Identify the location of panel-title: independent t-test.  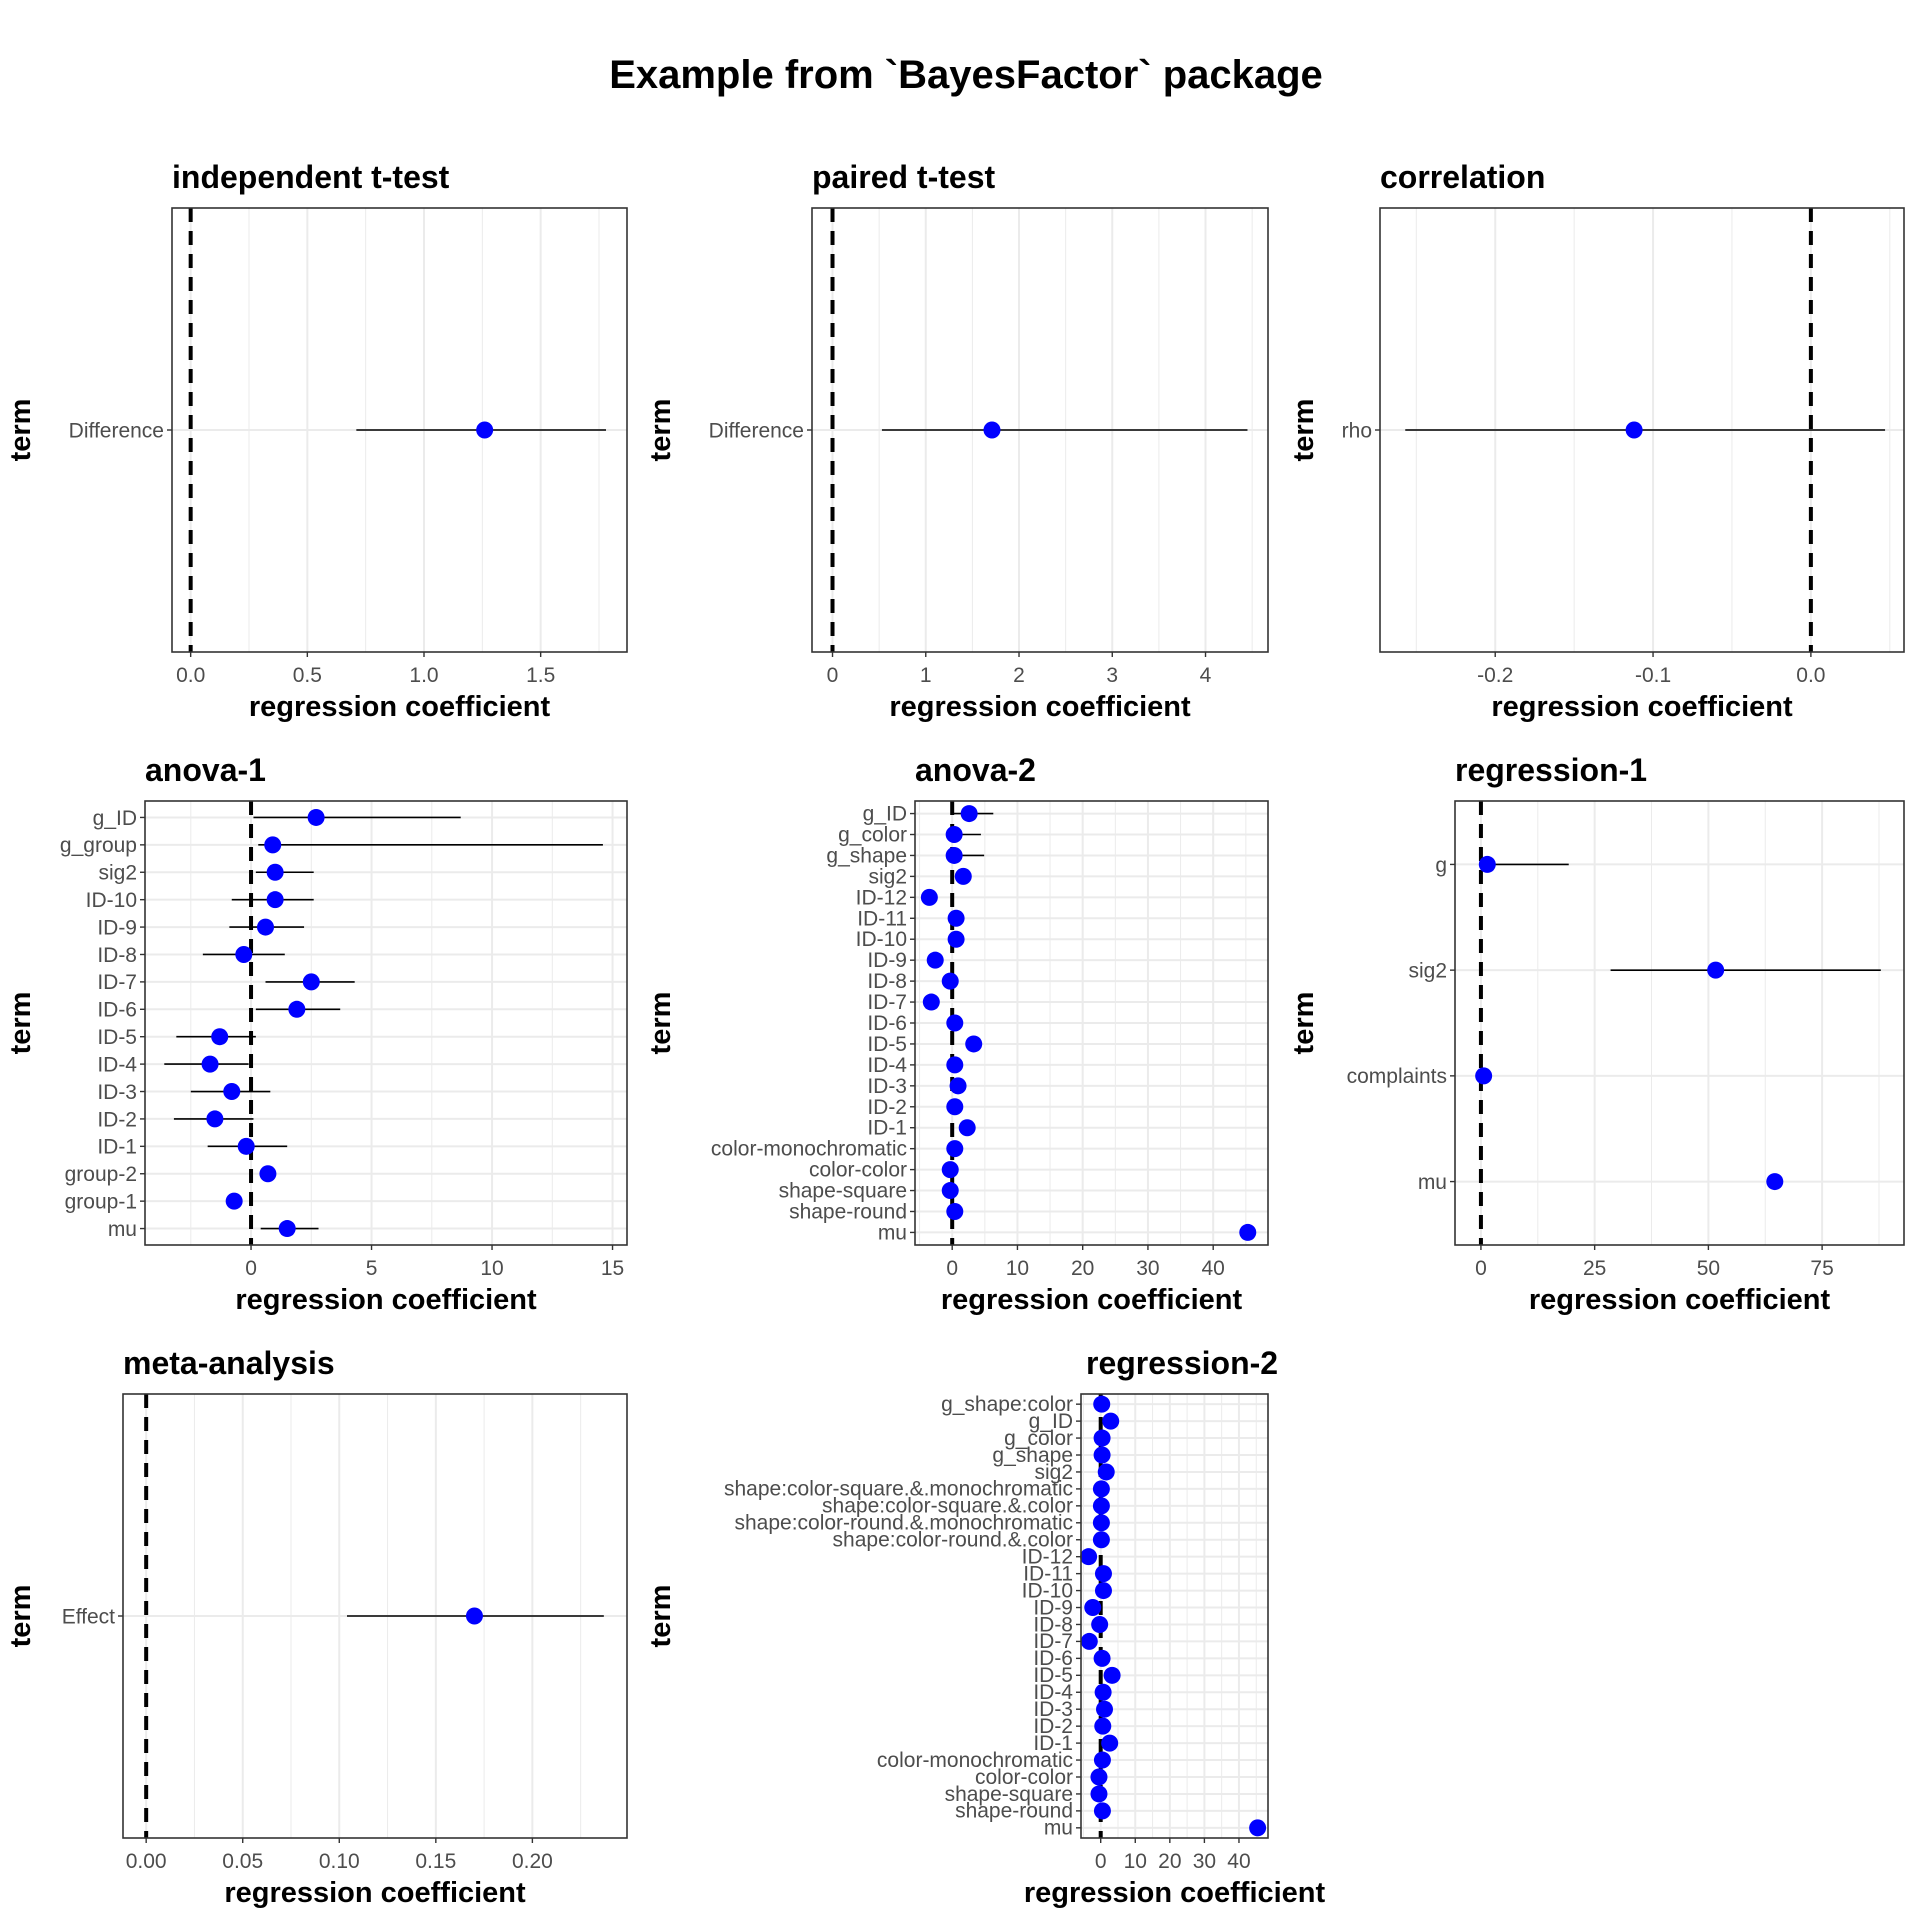
(311, 177).